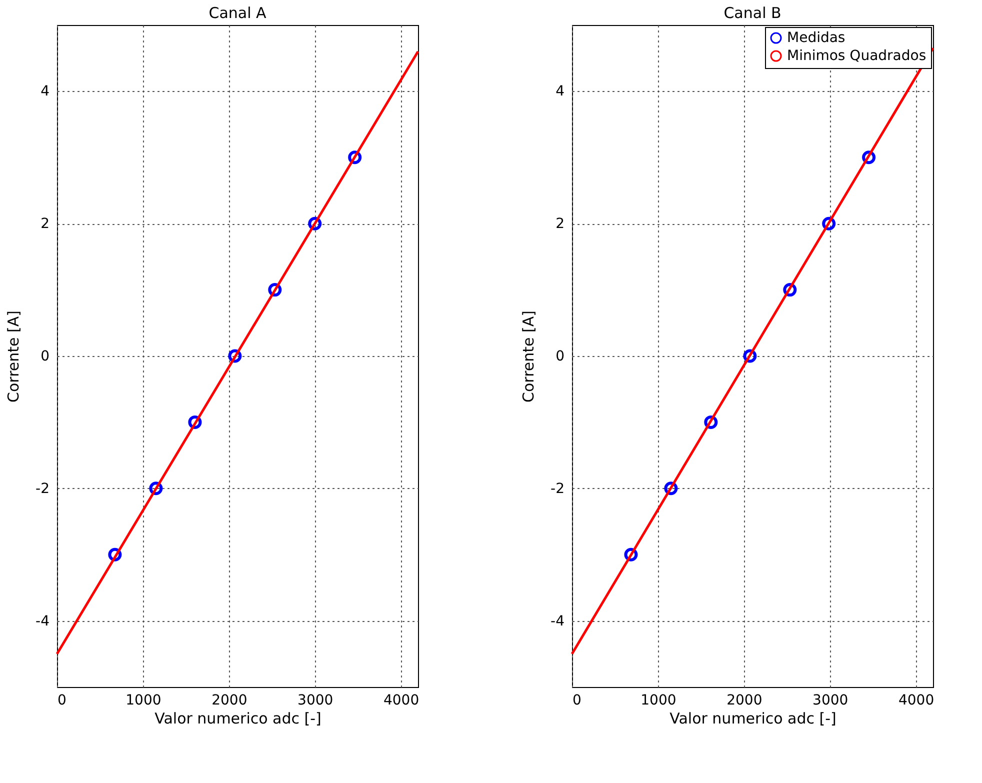 This screenshot has height=783, width=982. I want to click on legend-label: Medidas, so click(816, 38).